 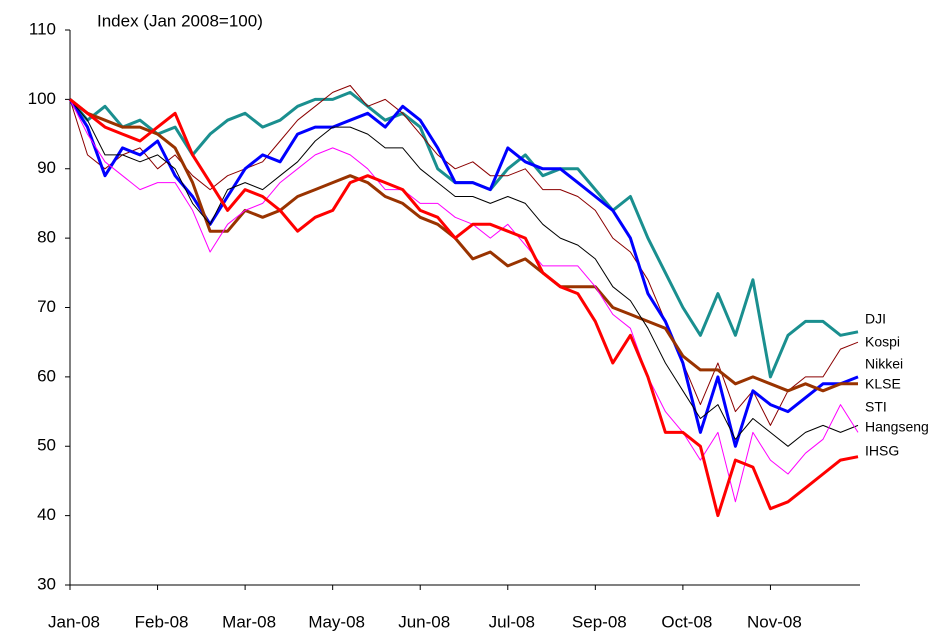 What do you see at coordinates (74, 621) in the screenshot?
I see `x-tick-label: Jan-08` at bounding box center [74, 621].